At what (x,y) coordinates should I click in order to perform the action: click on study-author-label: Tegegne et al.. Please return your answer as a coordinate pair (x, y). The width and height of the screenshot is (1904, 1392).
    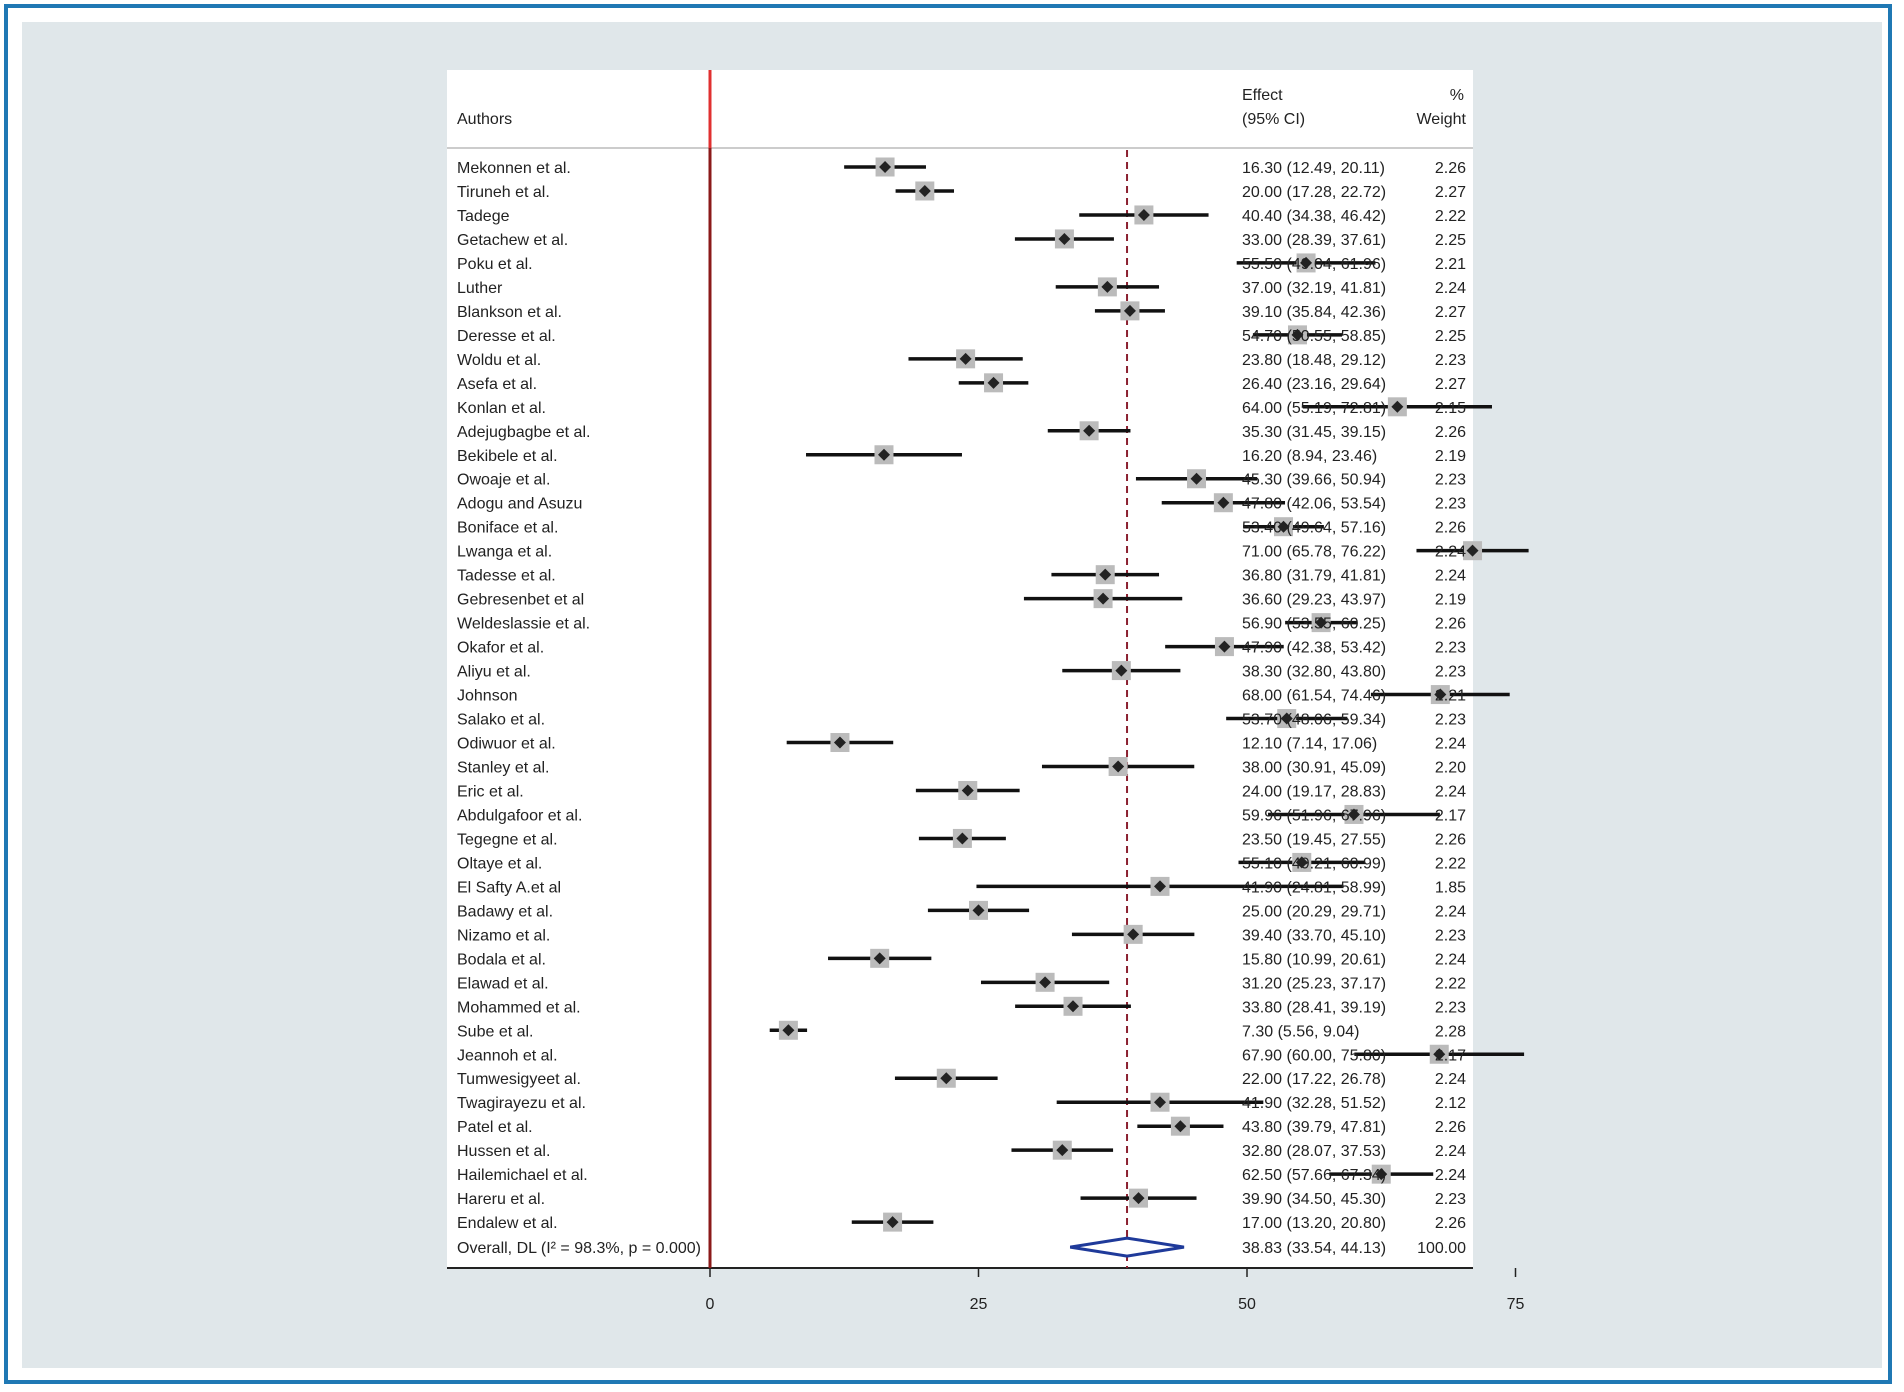
    Looking at the image, I should click on (507, 839).